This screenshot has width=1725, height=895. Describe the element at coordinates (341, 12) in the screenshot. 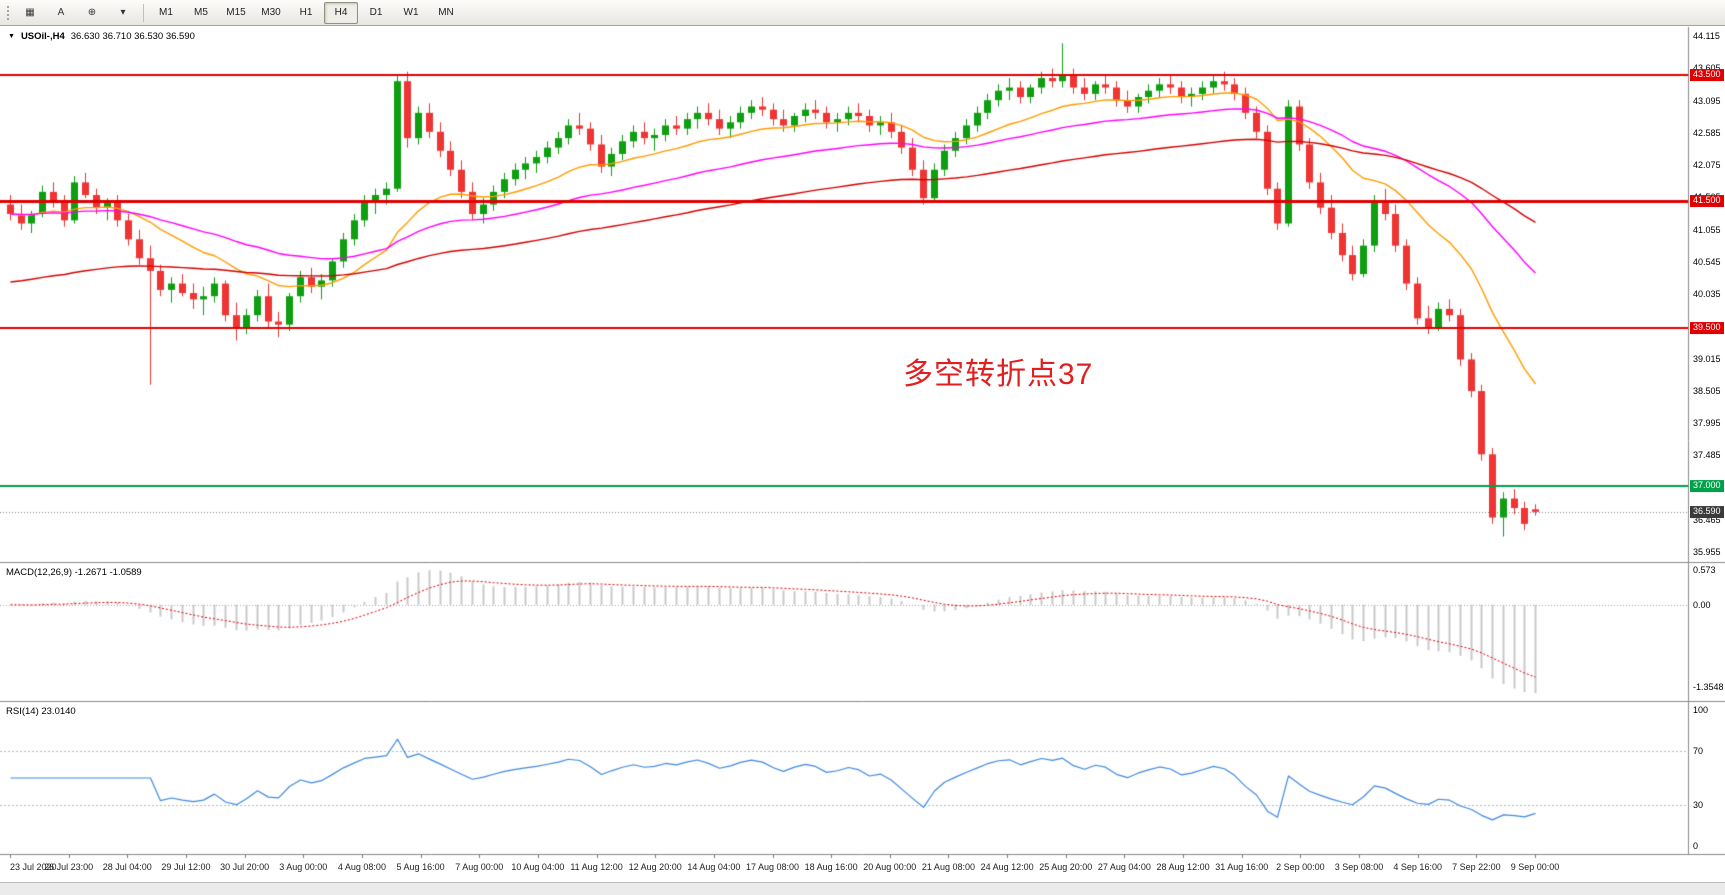

I see `timeframe-button-h4: H4` at that location.